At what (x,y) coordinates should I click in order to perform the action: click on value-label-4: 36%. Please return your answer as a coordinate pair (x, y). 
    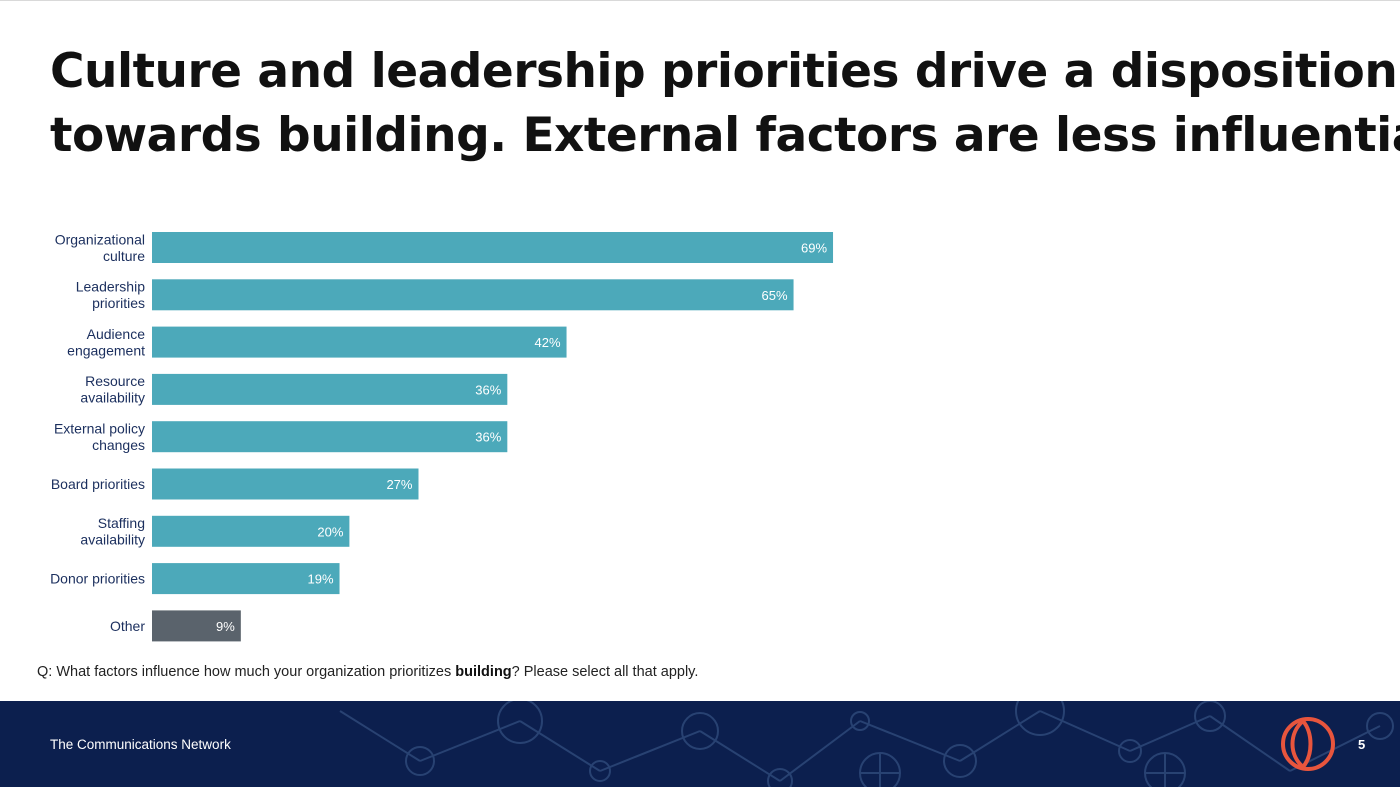
    Looking at the image, I should click on (488, 437).